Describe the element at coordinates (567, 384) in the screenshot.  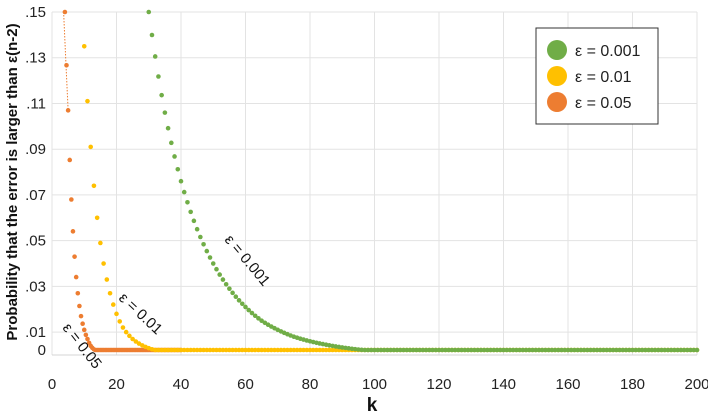
I see `x-tick-label: 160` at that location.